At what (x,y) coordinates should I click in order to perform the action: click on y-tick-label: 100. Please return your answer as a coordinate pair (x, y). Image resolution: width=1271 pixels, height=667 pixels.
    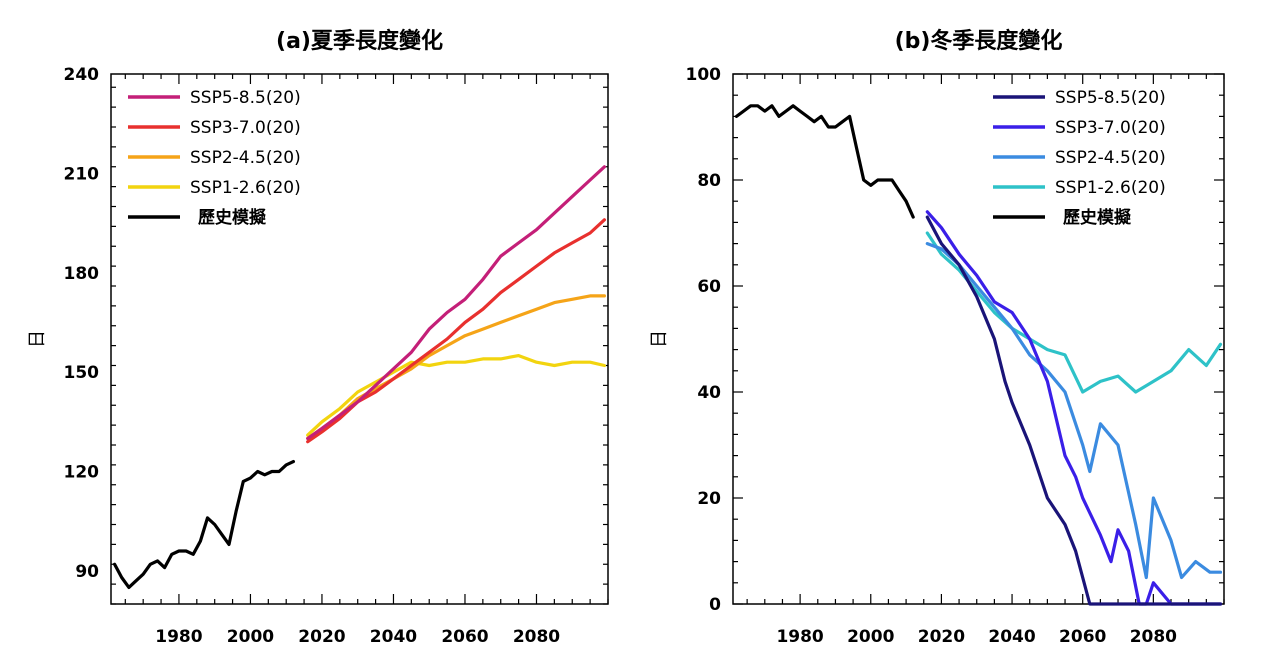
    Looking at the image, I should click on (704, 75).